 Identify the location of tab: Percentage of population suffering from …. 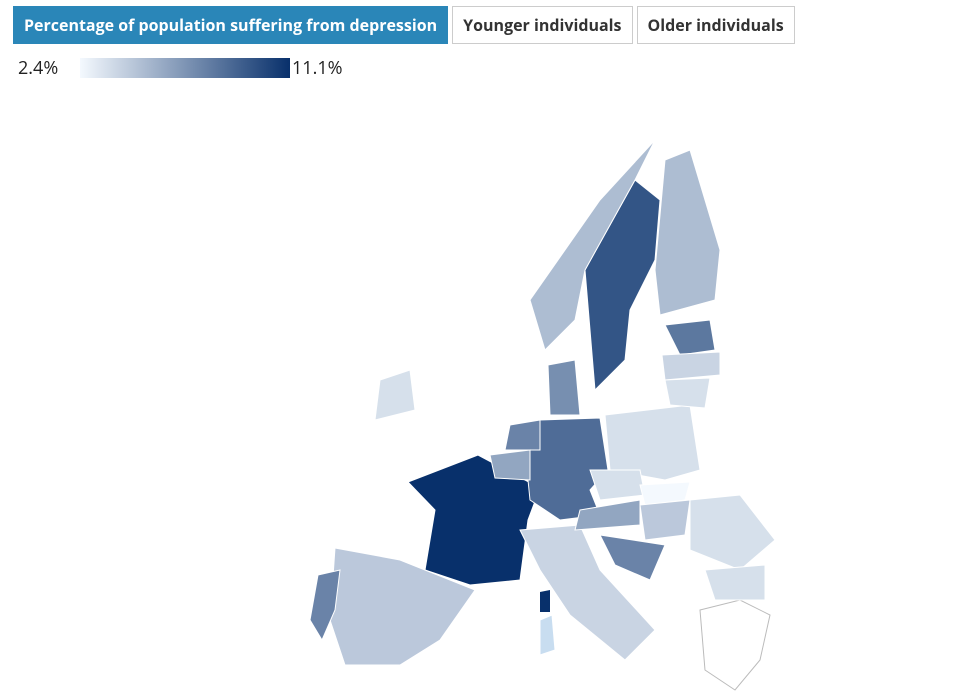
(231, 25).